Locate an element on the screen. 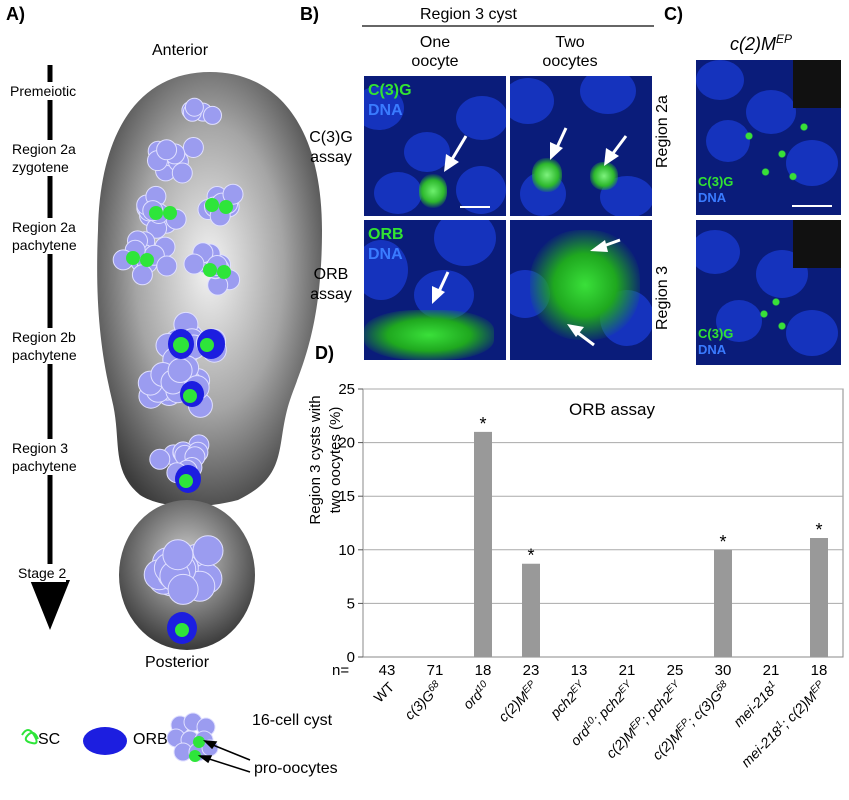  stage-region3-pachytene: Region 3 pachytene is located at coordinates (44, 457).